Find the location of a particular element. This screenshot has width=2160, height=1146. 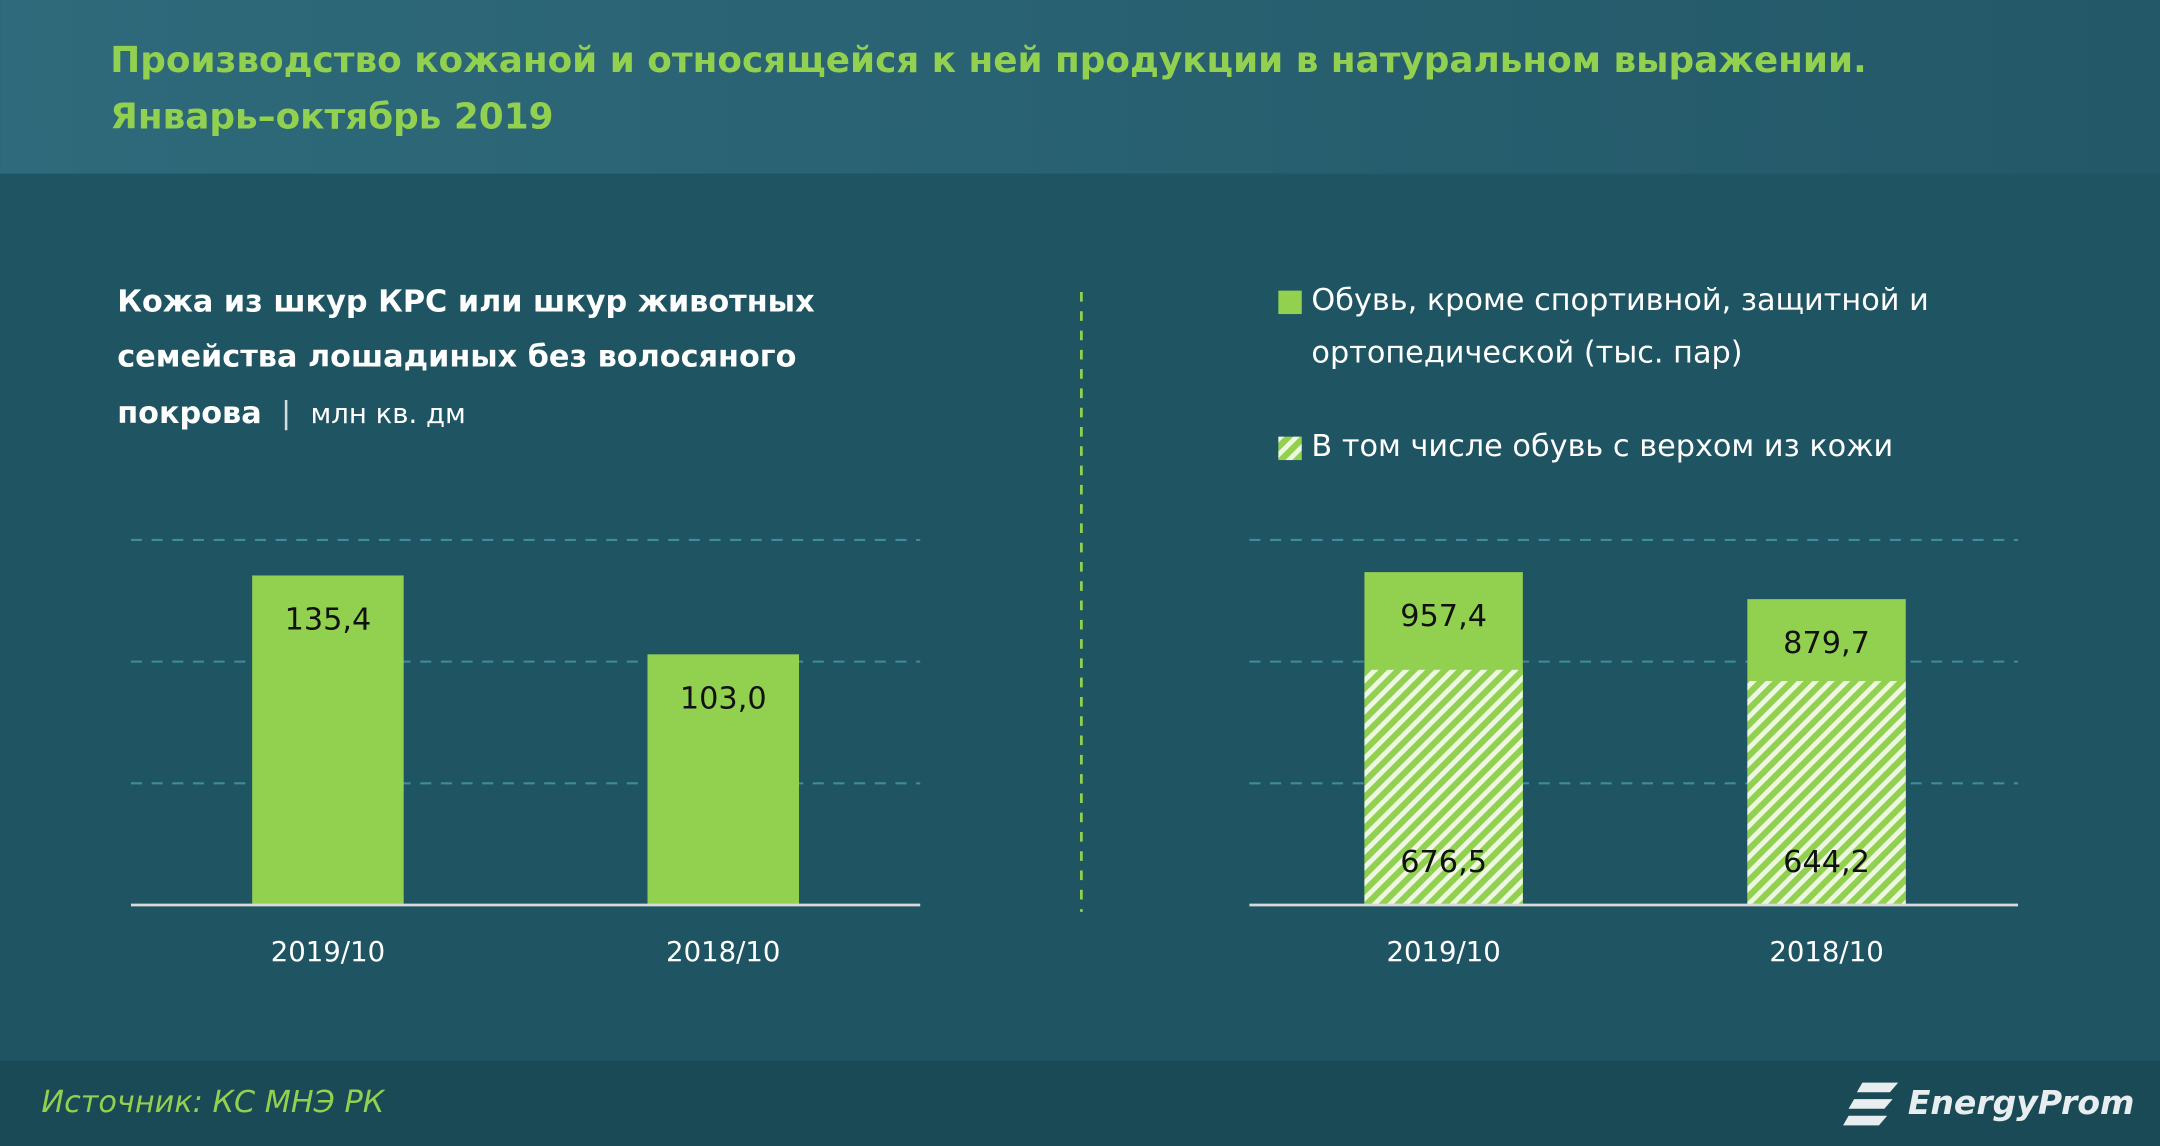

logo-icon is located at coordinates (1871, 1104).